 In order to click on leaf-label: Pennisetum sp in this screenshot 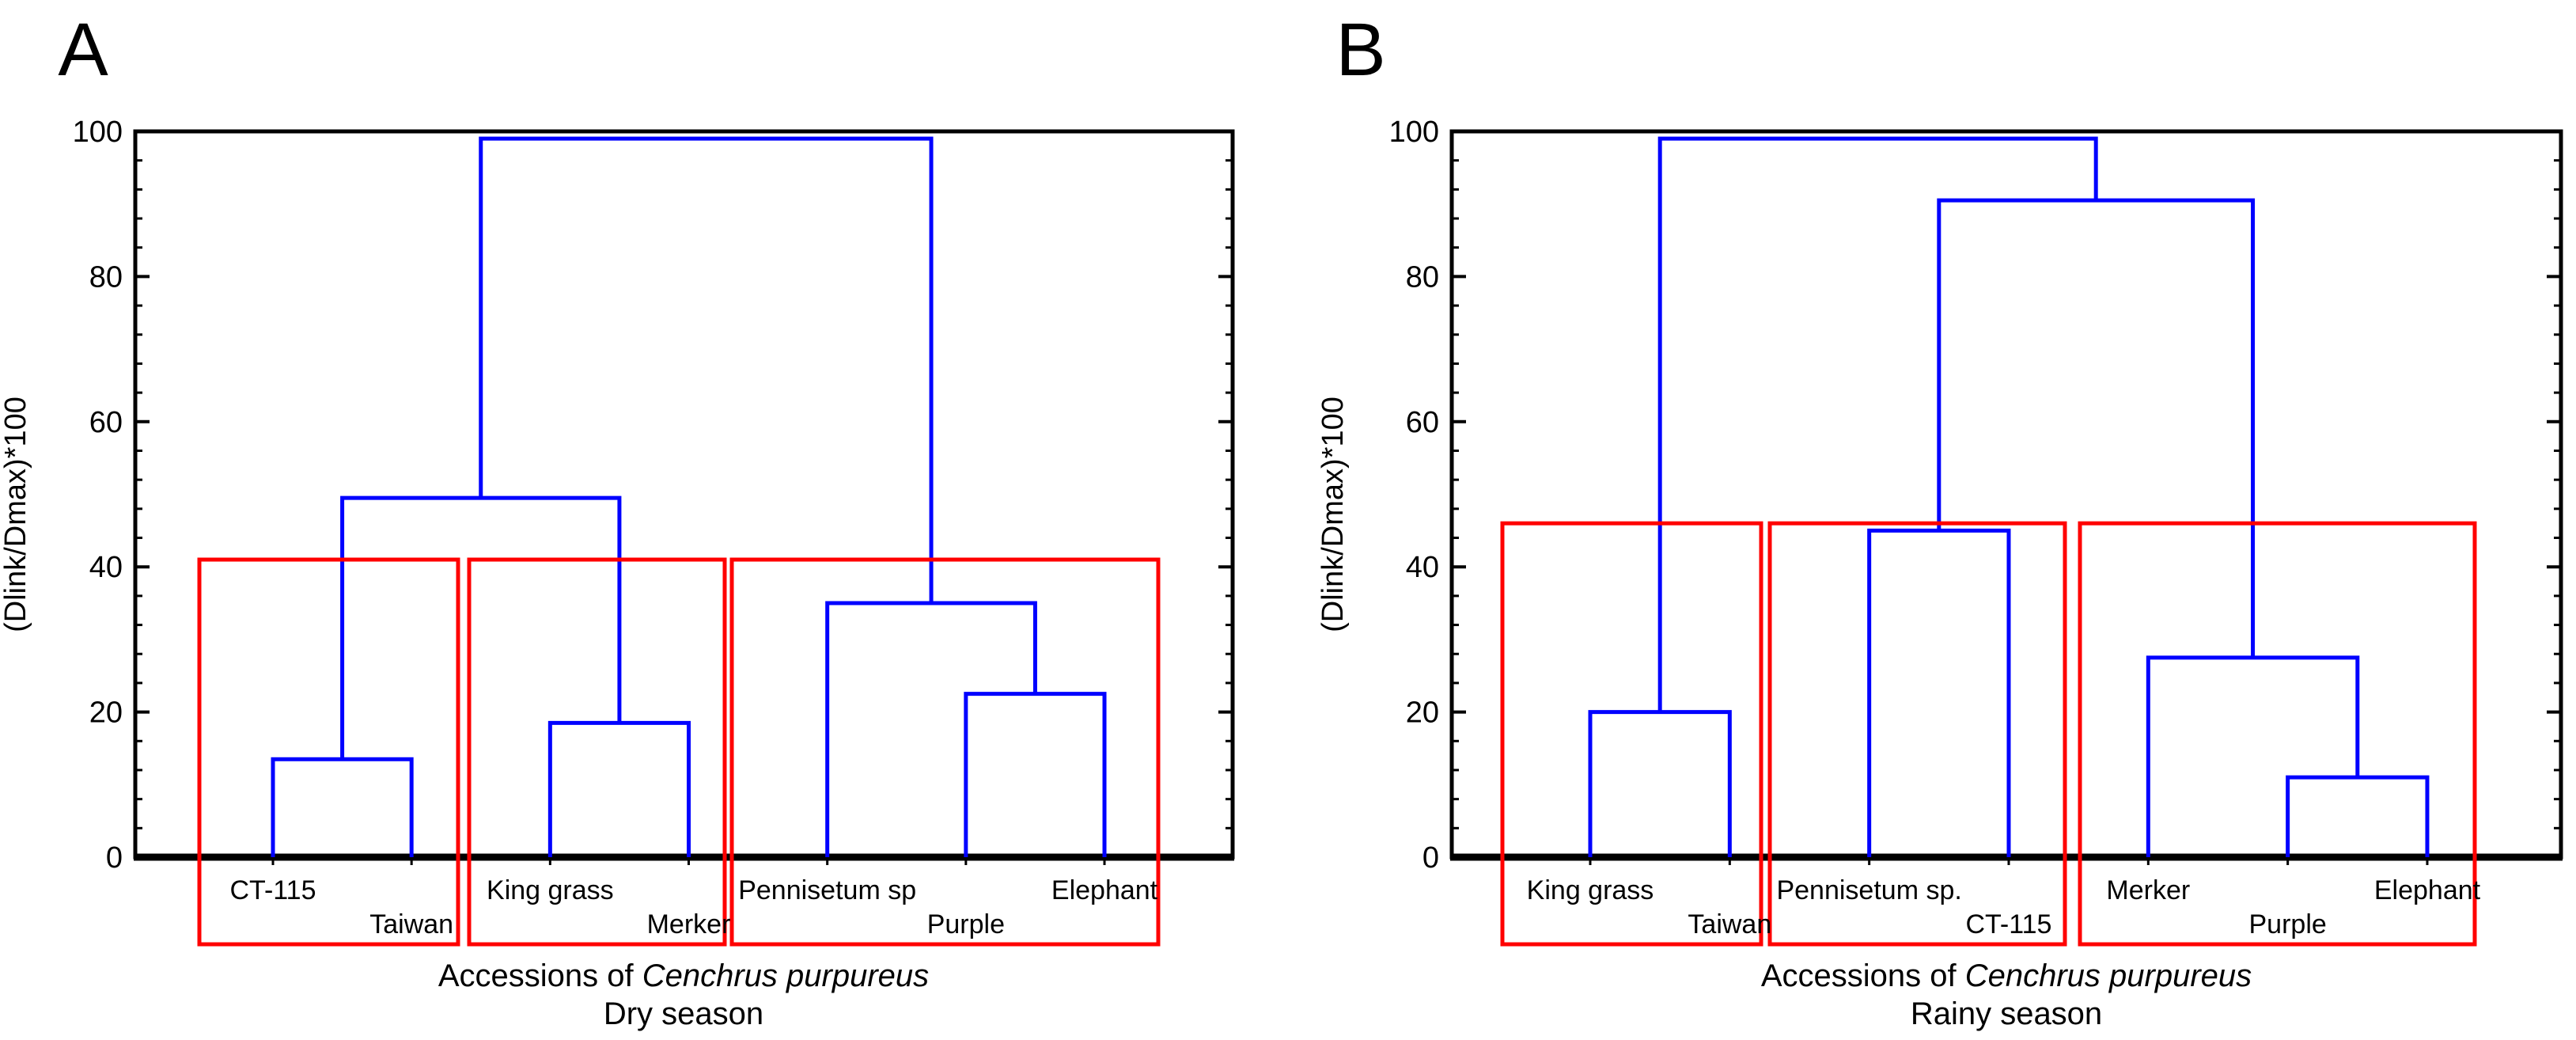, I will do `click(827, 890)`.